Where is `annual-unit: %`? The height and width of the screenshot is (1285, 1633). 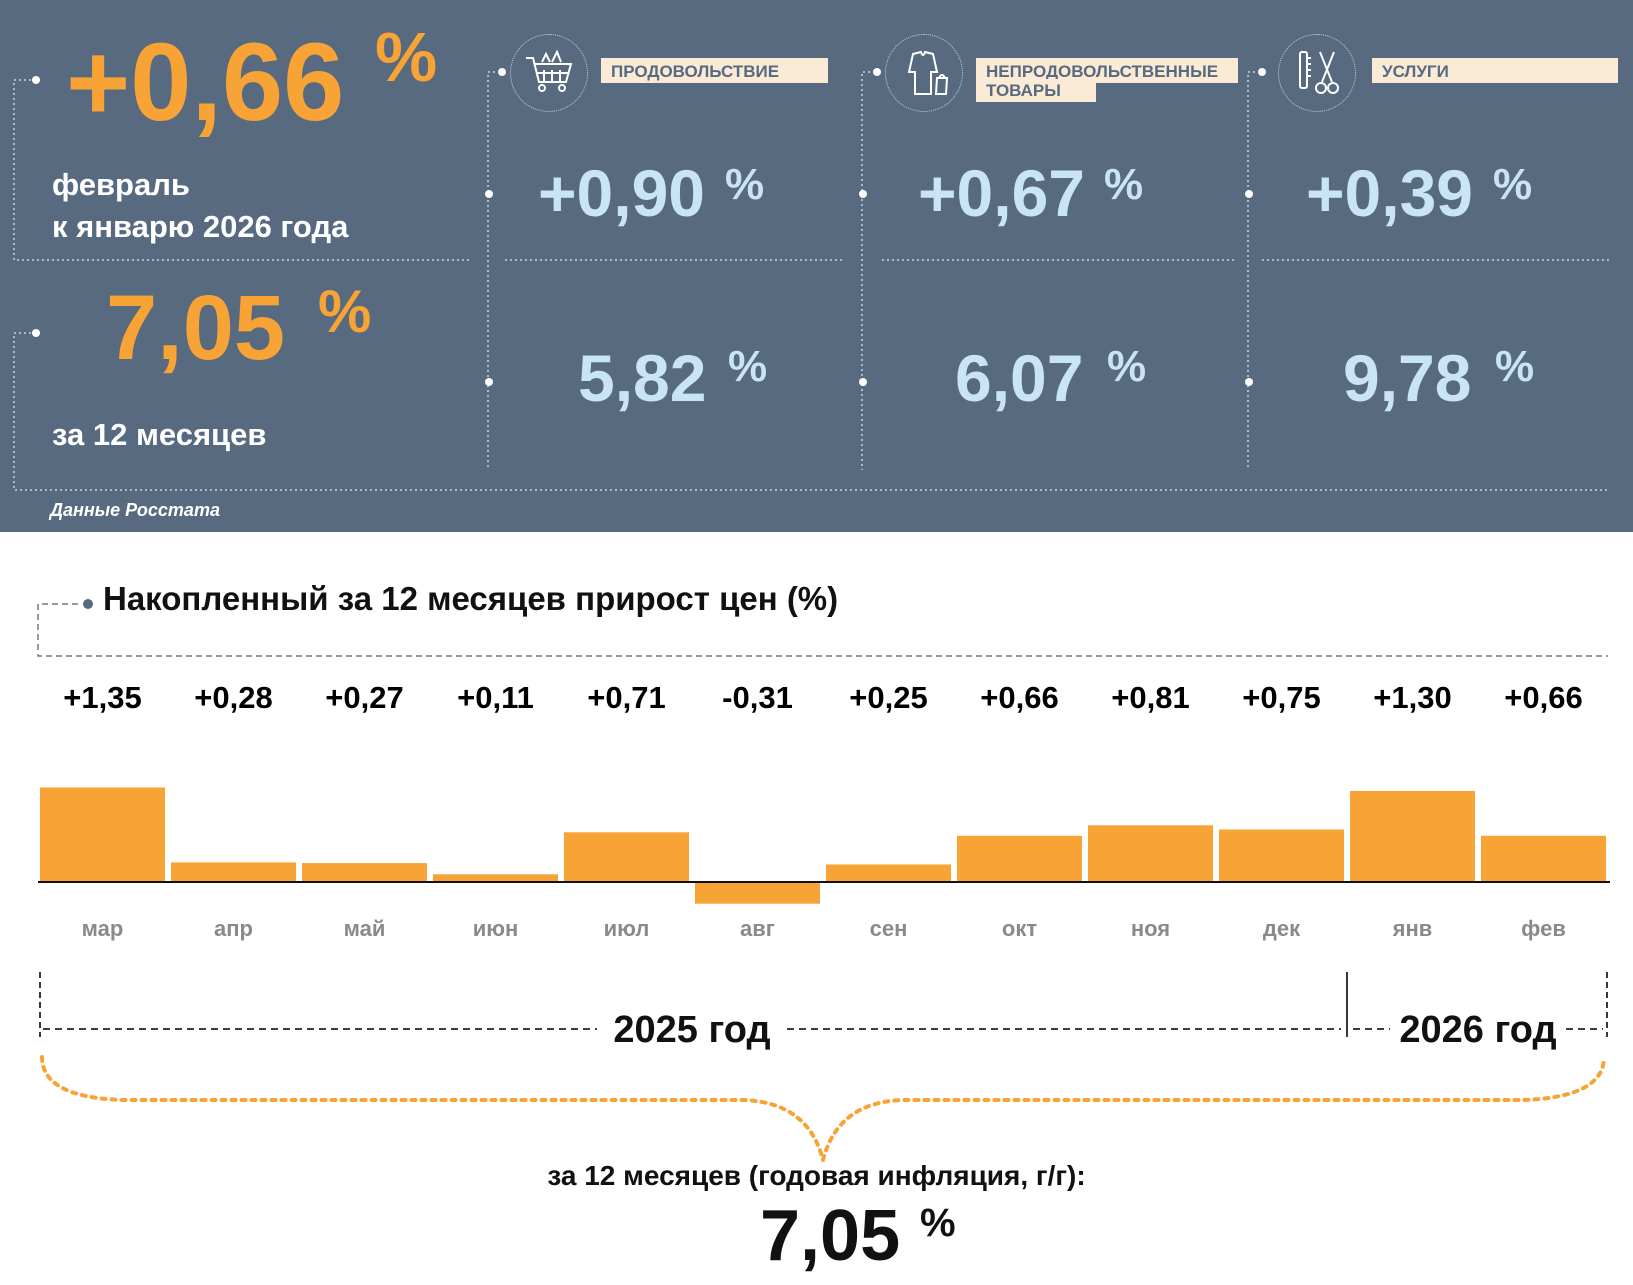
annual-unit: % is located at coordinates (345, 311).